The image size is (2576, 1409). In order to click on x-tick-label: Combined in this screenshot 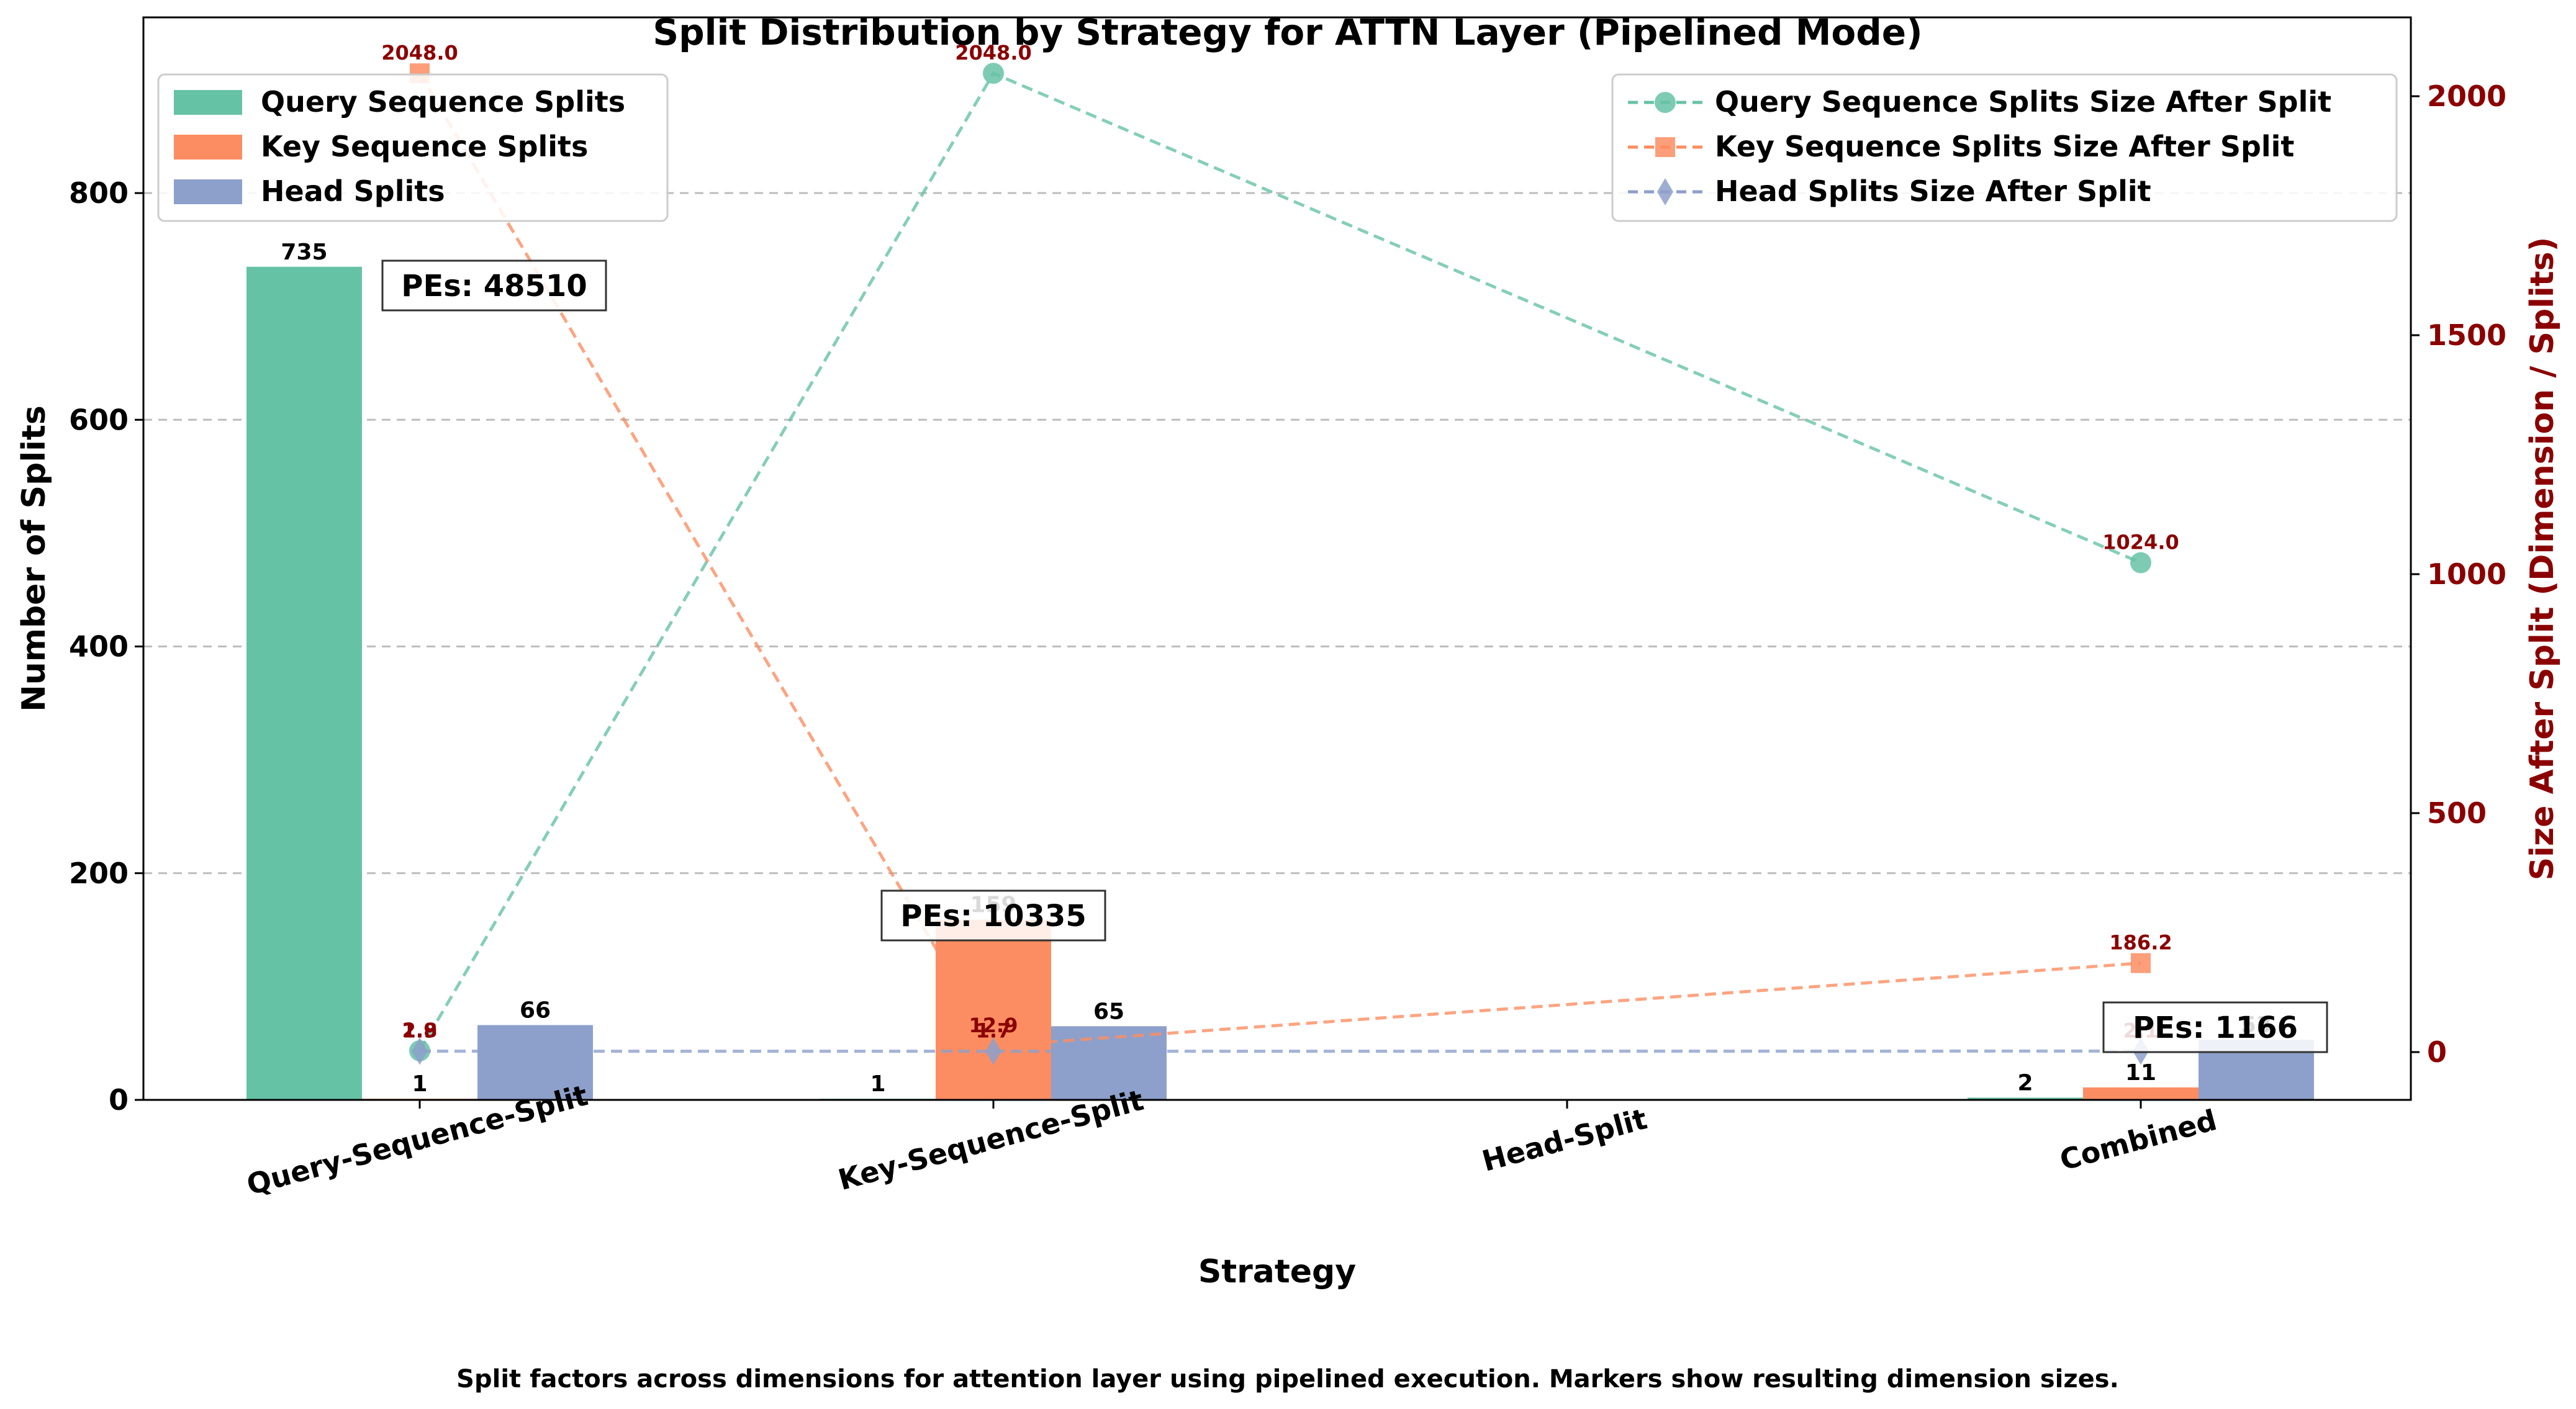, I will do `click(2138, 1140)`.